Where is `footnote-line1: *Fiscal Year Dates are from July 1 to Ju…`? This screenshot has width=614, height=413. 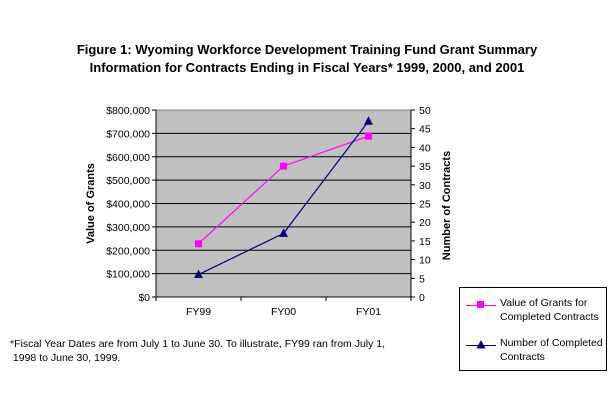 footnote-line1: *Fiscal Year Dates are from July 1 to Ju… is located at coordinates (198, 344).